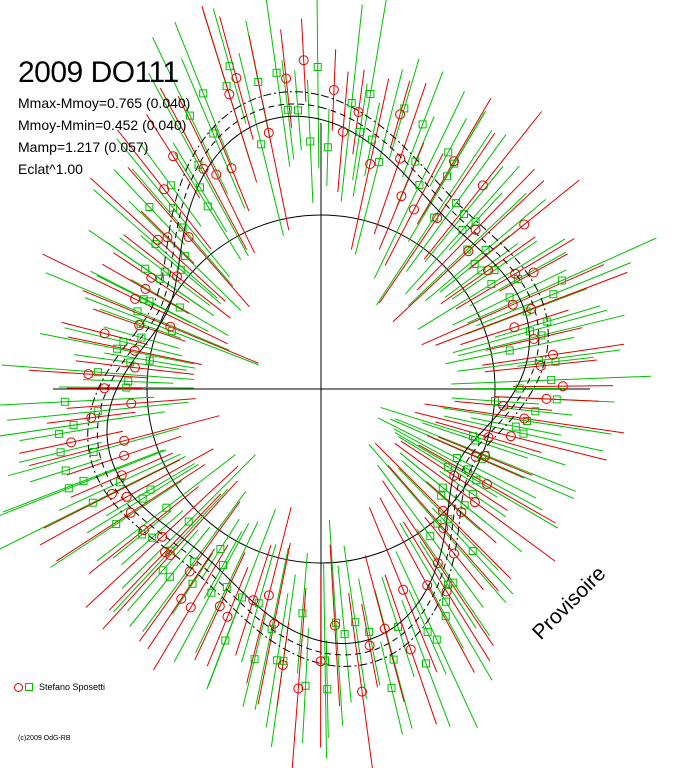  Describe the element at coordinates (98, 72) in the screenshot. I see `chart-title: 2009 DO111` at that location.